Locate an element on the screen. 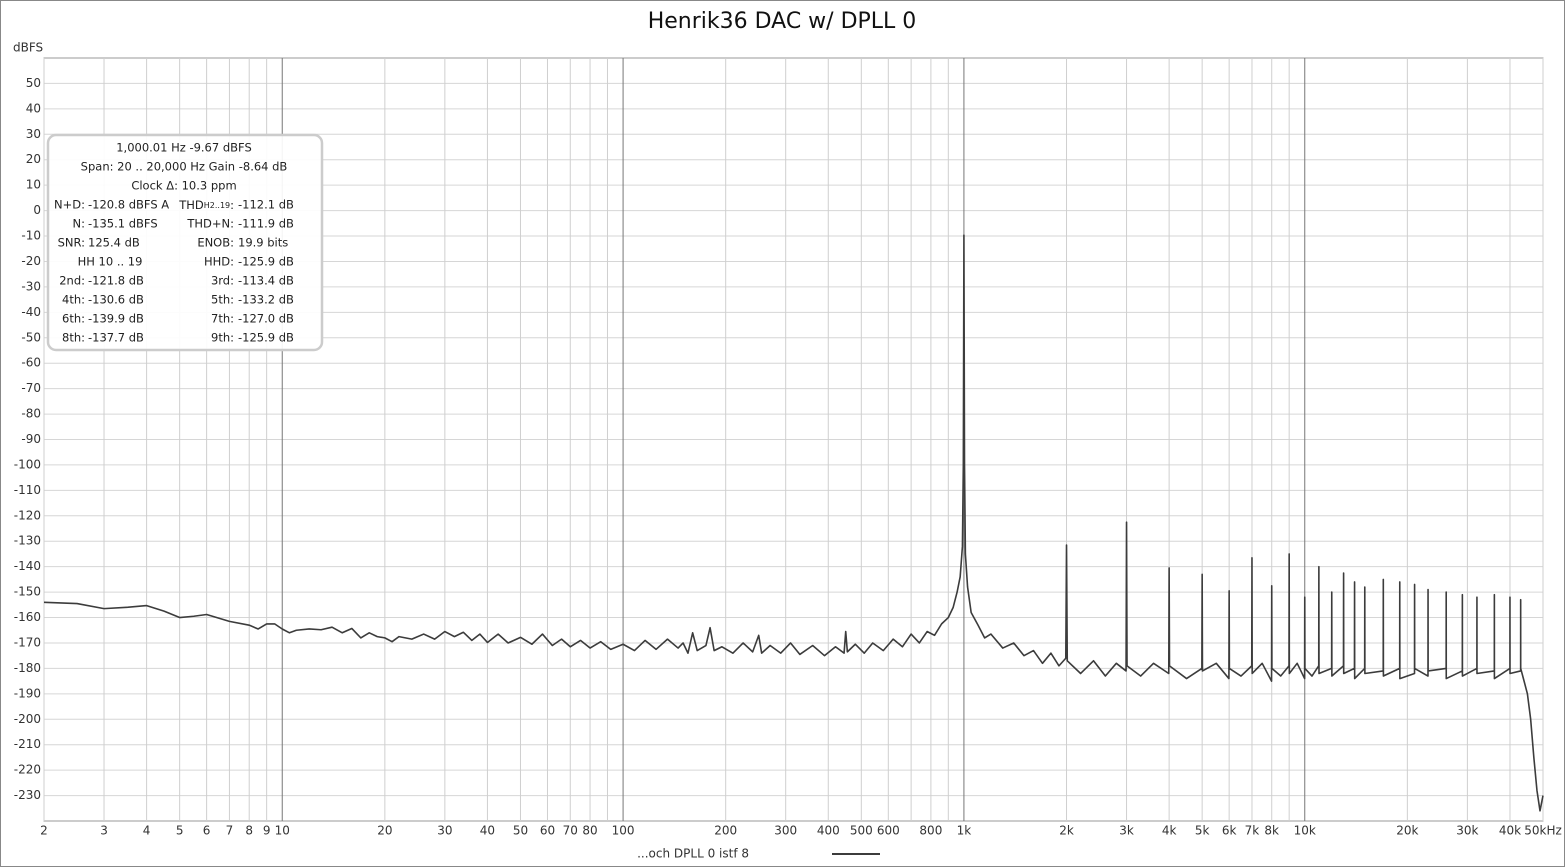 Image resolution: width=1565 pixels, height=867 pixels. info-key: THD+N: is located at coordinates (210, 224).